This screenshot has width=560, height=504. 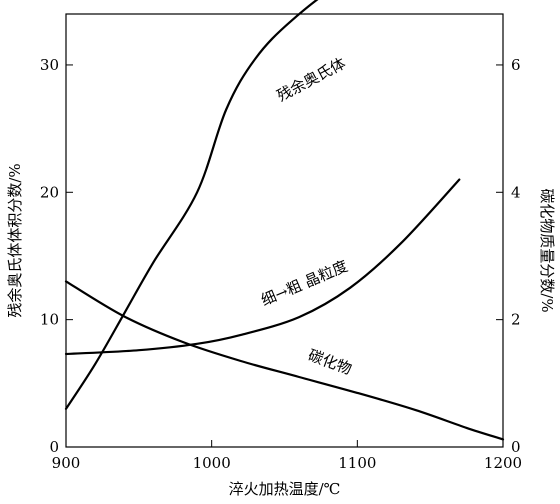 I want to click on series-annotation-2: 细→粗 晶粒度, so click(x=304, y=283).